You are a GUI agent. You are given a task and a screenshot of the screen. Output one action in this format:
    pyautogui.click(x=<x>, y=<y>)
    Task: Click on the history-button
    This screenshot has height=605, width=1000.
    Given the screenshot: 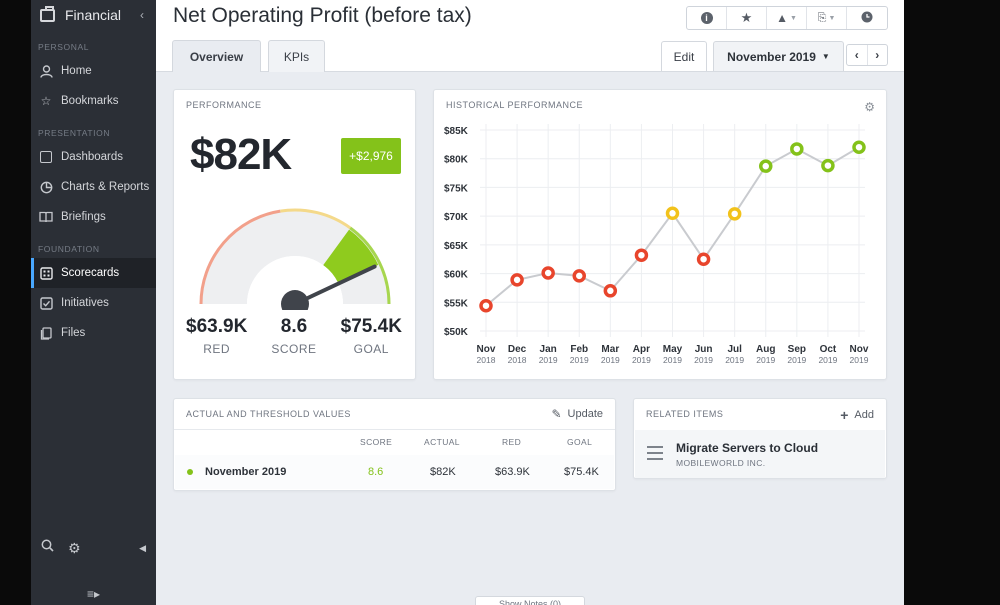 What is the action you would take?
    pyautogui.click(x=867, y=18)
    